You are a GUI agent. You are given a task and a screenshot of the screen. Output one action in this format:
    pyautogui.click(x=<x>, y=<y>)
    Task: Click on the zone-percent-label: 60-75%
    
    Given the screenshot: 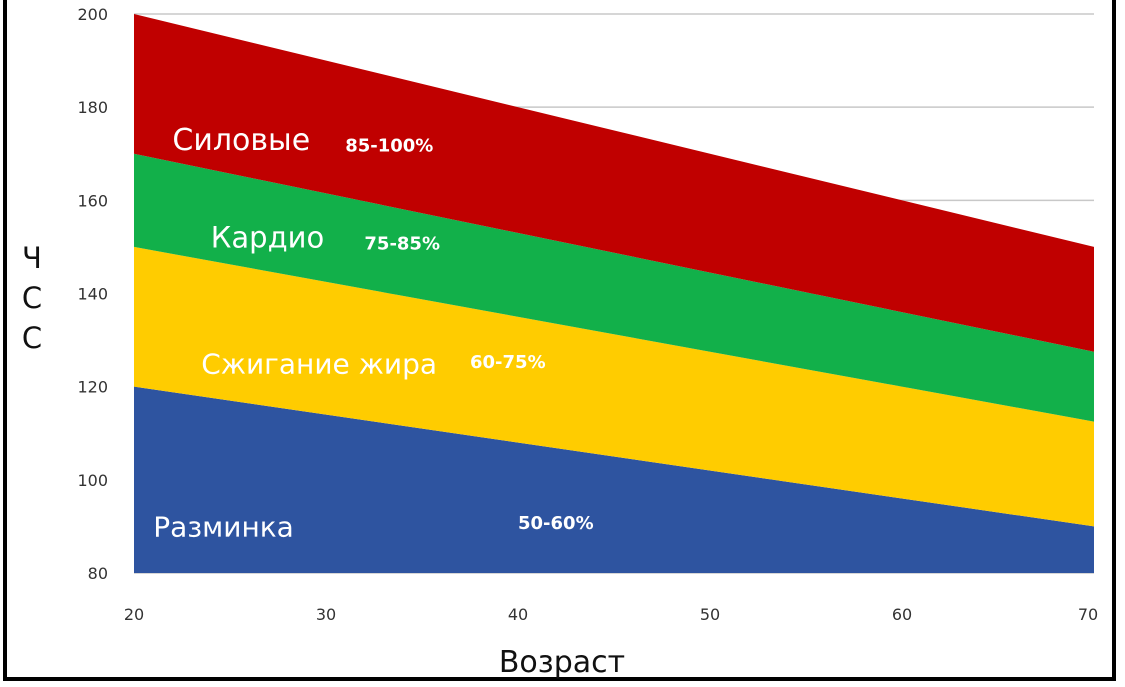 What is the action you would take?
    pyautogui.click(x=508, y=362)
    